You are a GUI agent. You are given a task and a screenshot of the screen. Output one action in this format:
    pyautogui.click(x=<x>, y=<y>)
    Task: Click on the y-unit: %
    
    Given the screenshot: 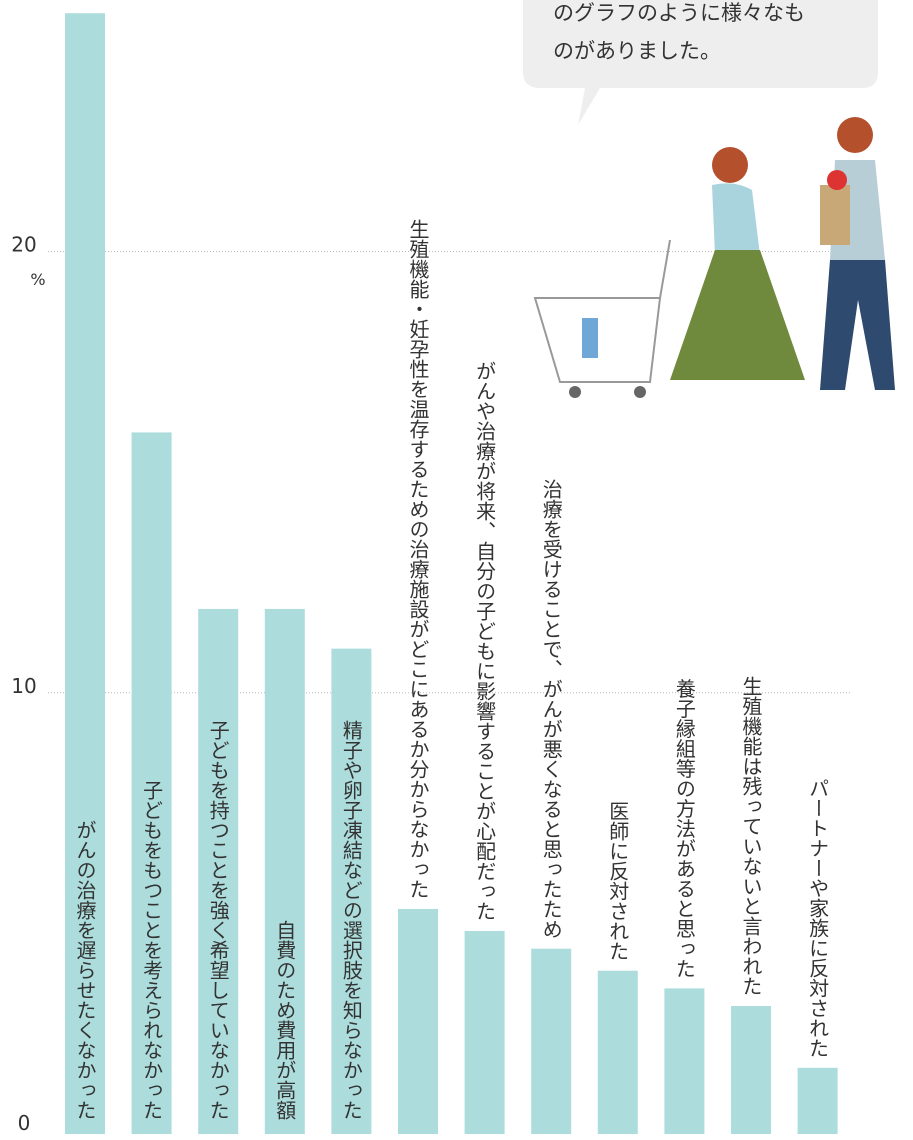 What is the action you would take?
    pyautogui.click(x=37, y=279)
    